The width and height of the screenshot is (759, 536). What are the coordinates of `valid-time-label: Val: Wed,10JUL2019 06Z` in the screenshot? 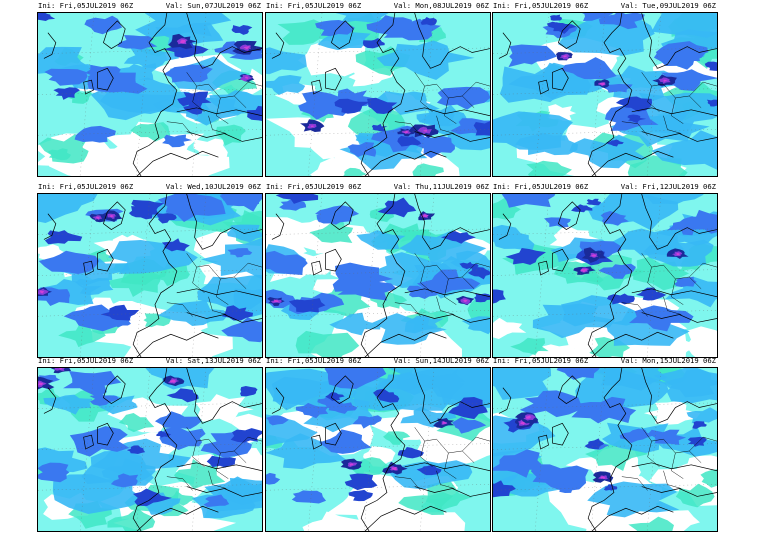 It's located at (213, 186).